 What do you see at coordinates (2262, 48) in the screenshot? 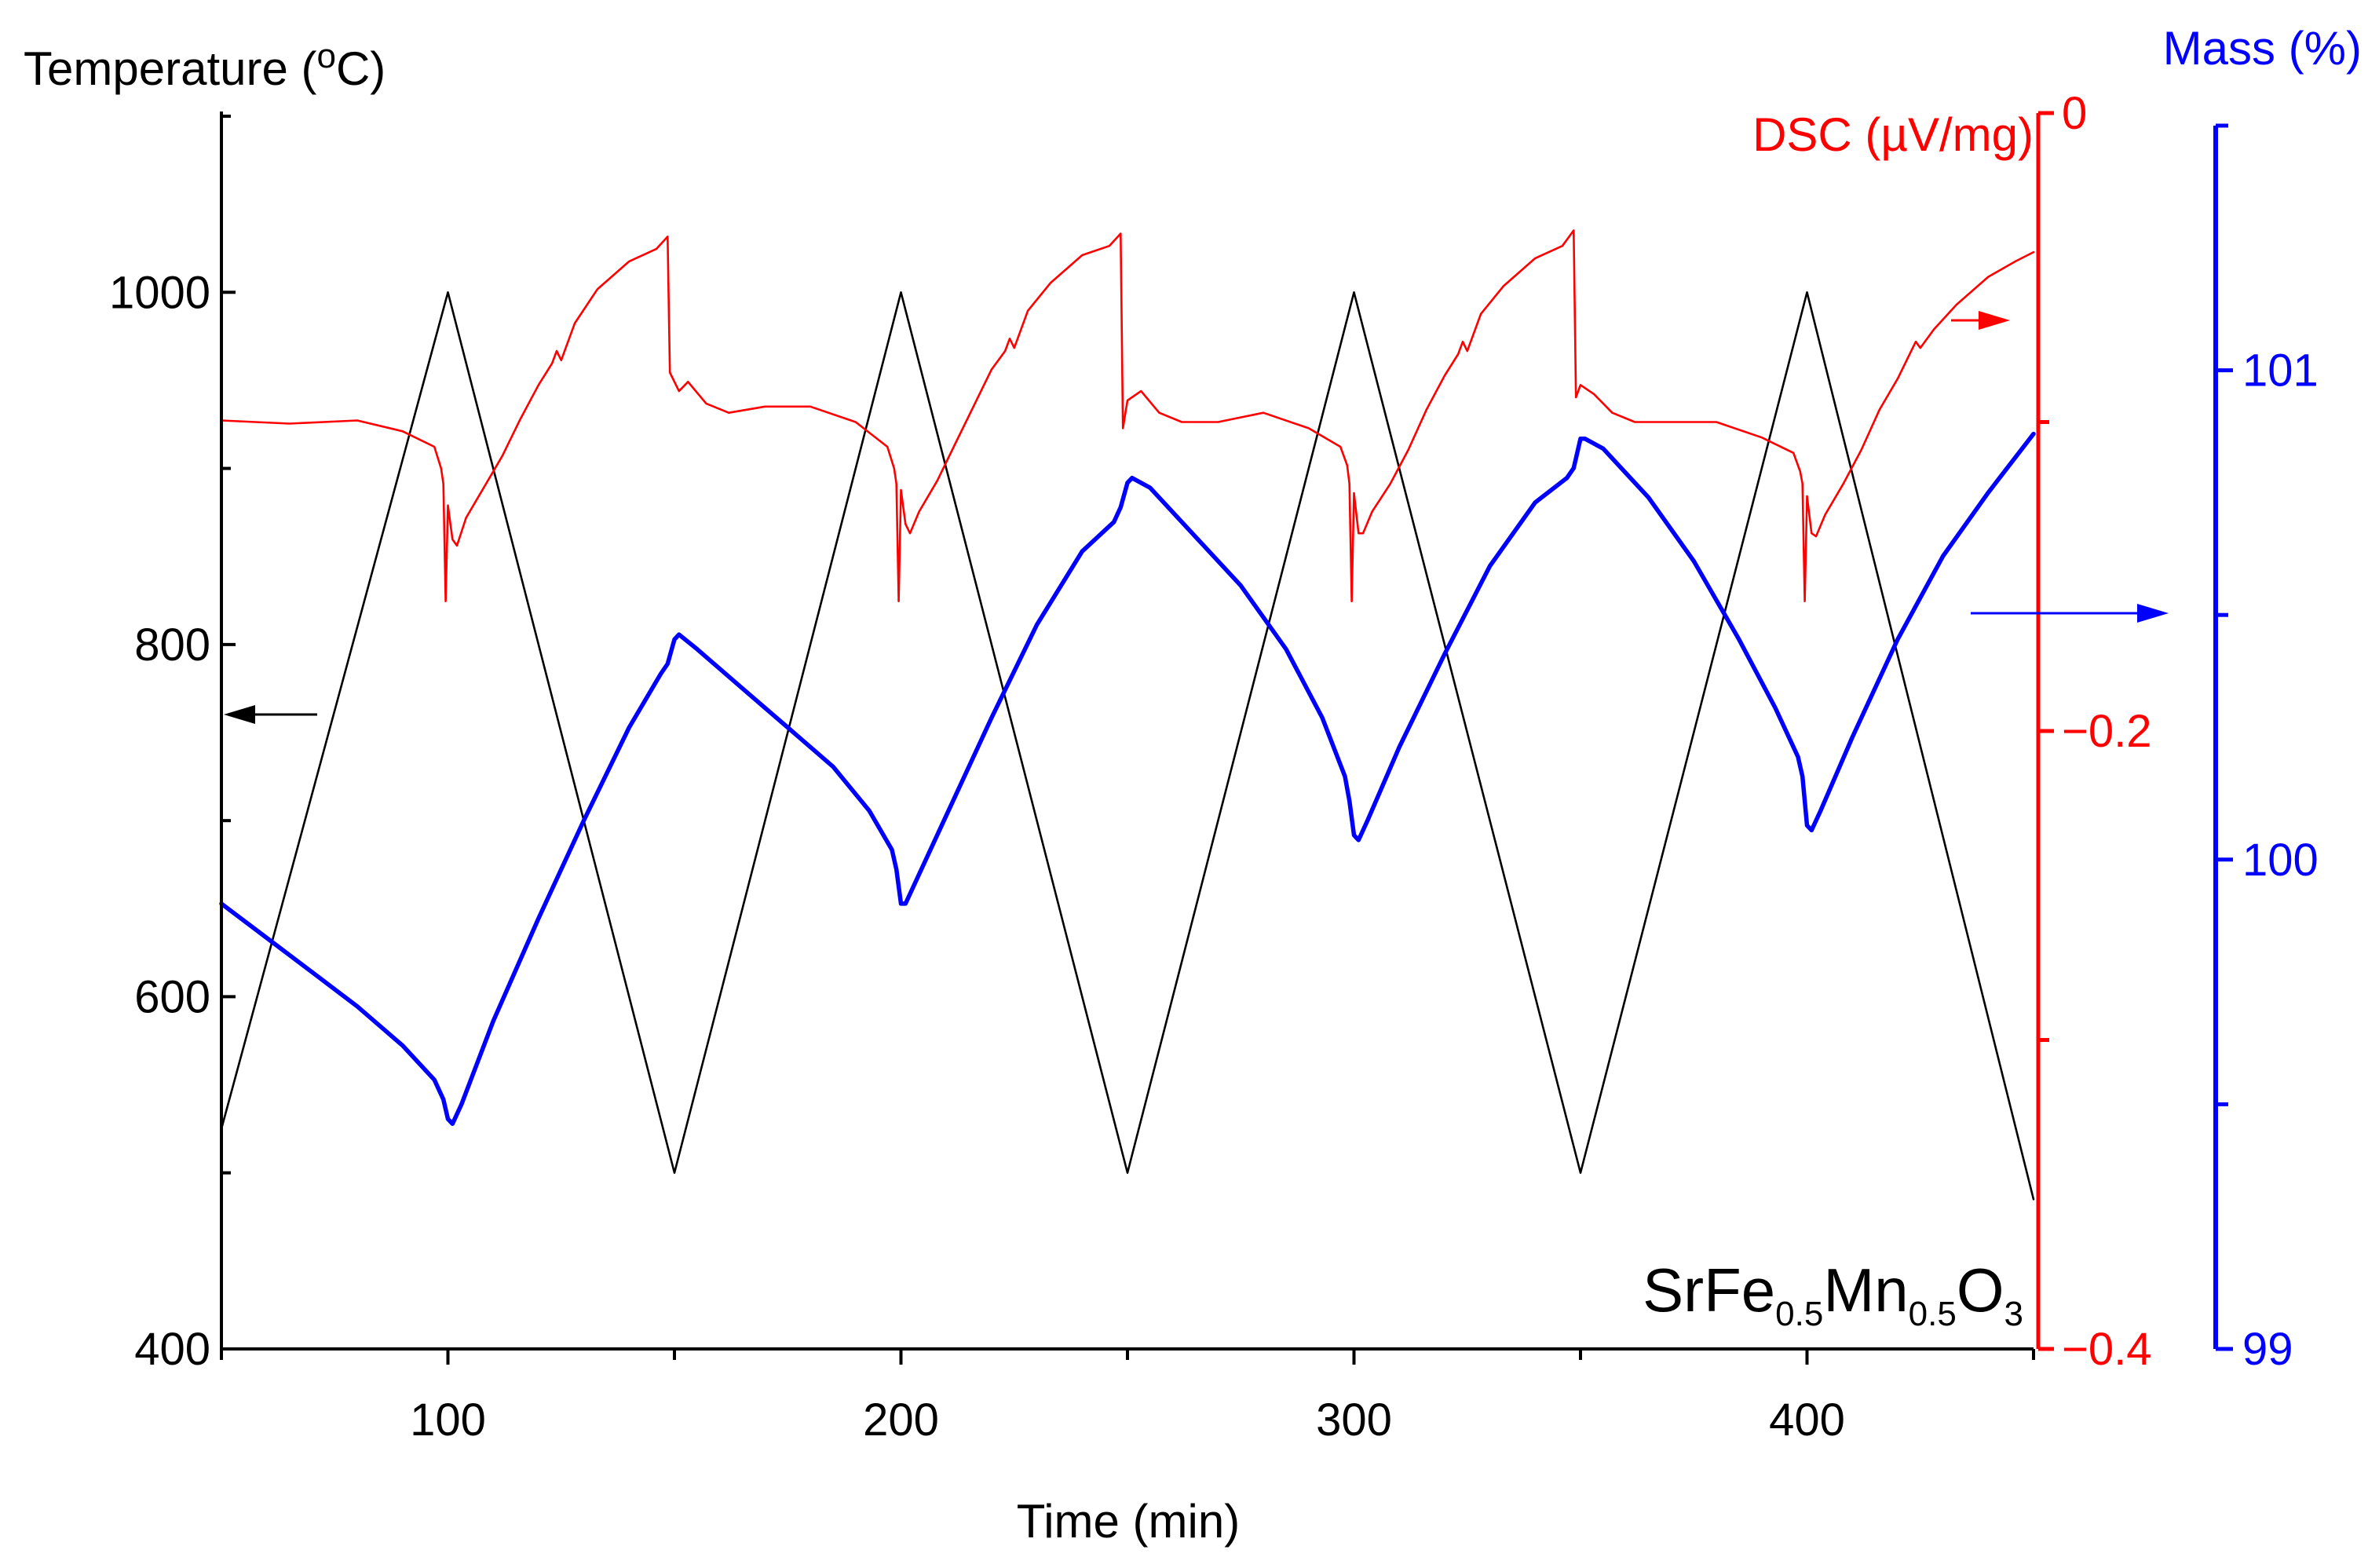
I see `mass-axis-title: Mass (%)` at bounding box center [2262, 48].